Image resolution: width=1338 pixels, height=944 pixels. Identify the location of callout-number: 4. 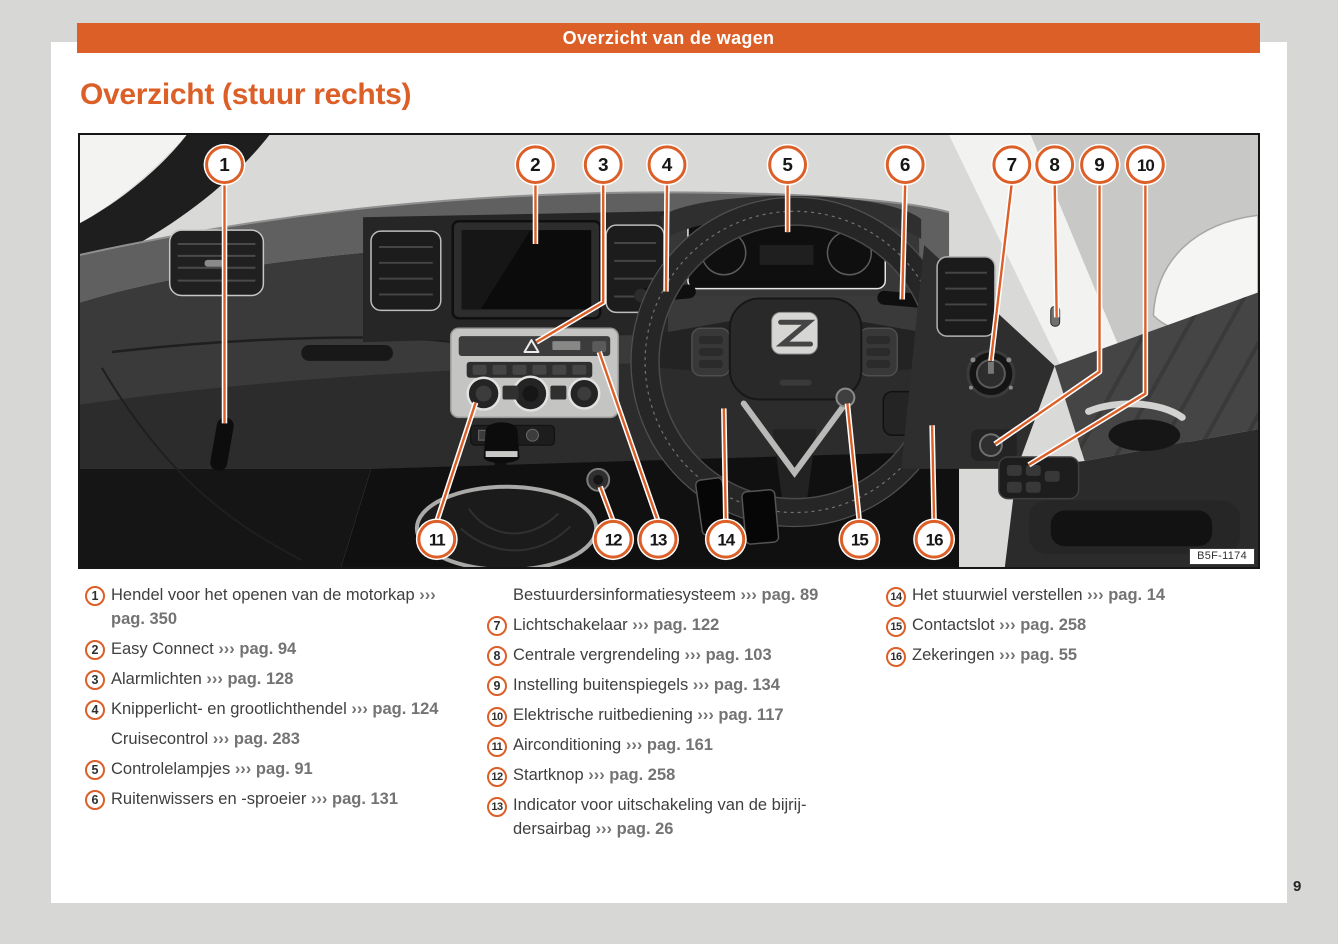
(667, 165).